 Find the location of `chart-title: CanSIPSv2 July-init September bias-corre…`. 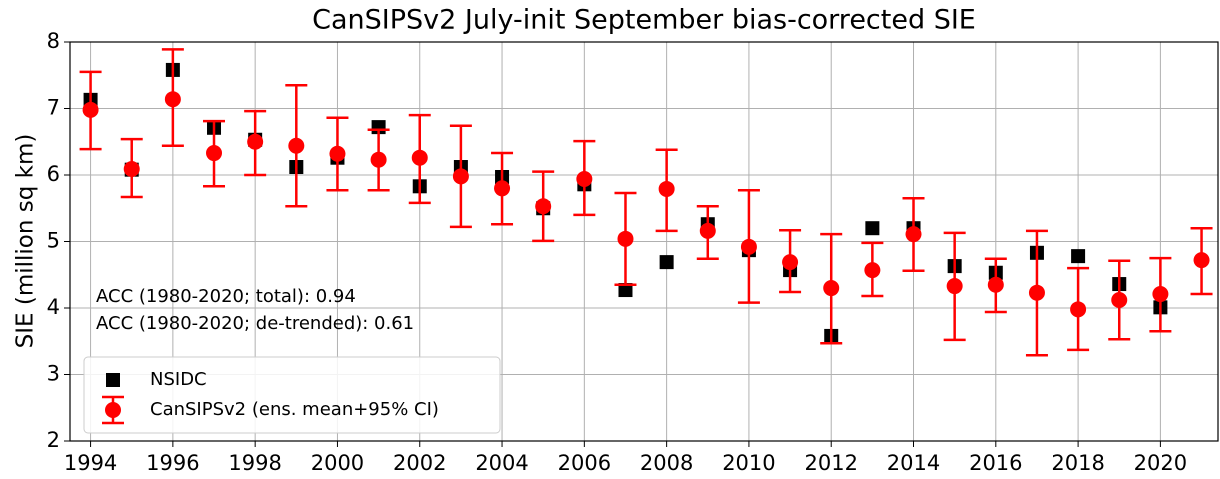

chart-title: CanSIPSv2 July-init September bias-corre… is located at coordinates (644, 20).